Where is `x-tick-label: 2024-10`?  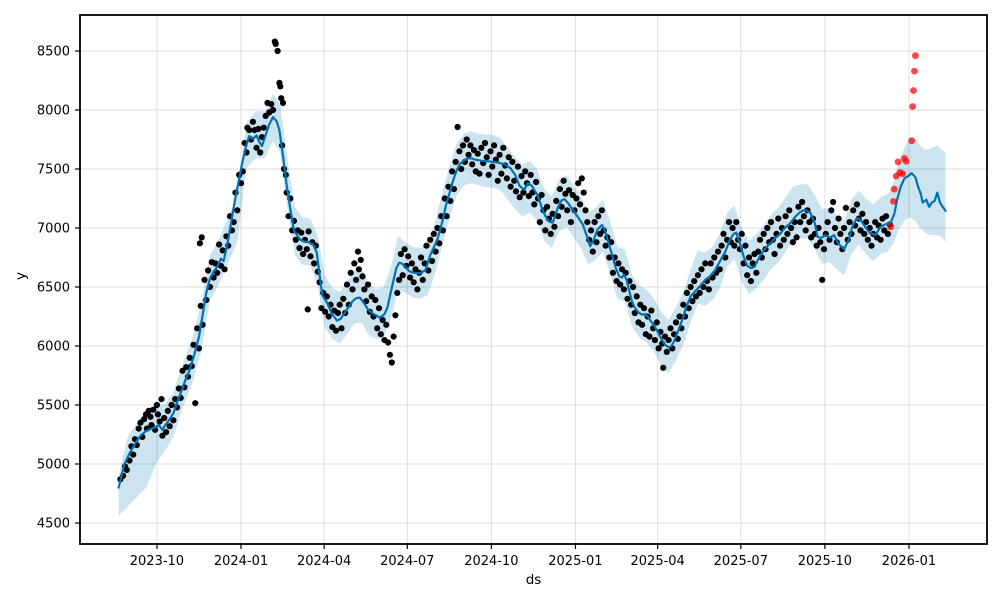 x-tick-label: 2024-10 is located at coordinates (491, 561).